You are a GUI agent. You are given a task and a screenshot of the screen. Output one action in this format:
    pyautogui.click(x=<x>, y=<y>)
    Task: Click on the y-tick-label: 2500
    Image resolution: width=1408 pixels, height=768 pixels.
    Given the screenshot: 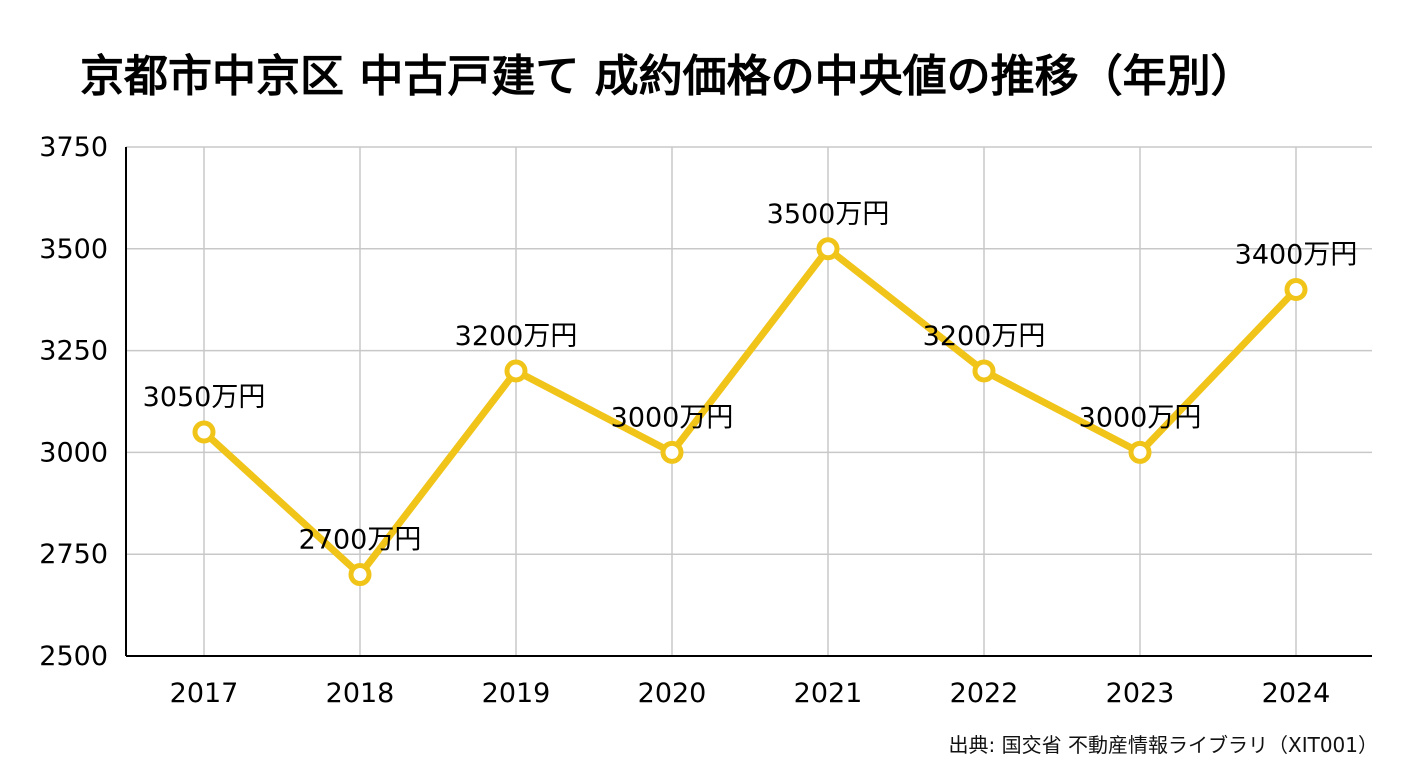 What is the action you would take?
    pyautogui.click(x=73, y=656)
    